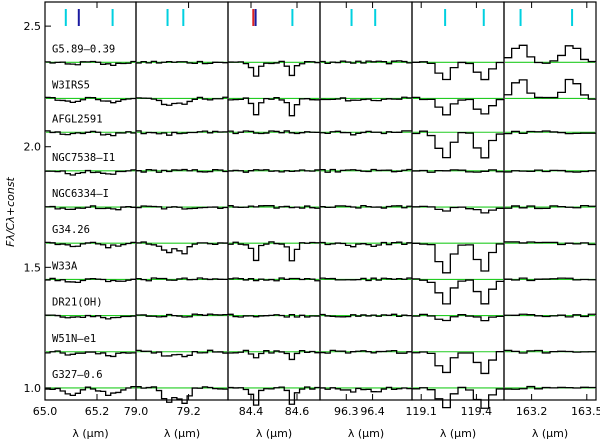 This screenshot has width=600, height=446. Describe the element at coordinates (372, 411) in the screenshot. I see `x-tick-label: 96.4` at that location.